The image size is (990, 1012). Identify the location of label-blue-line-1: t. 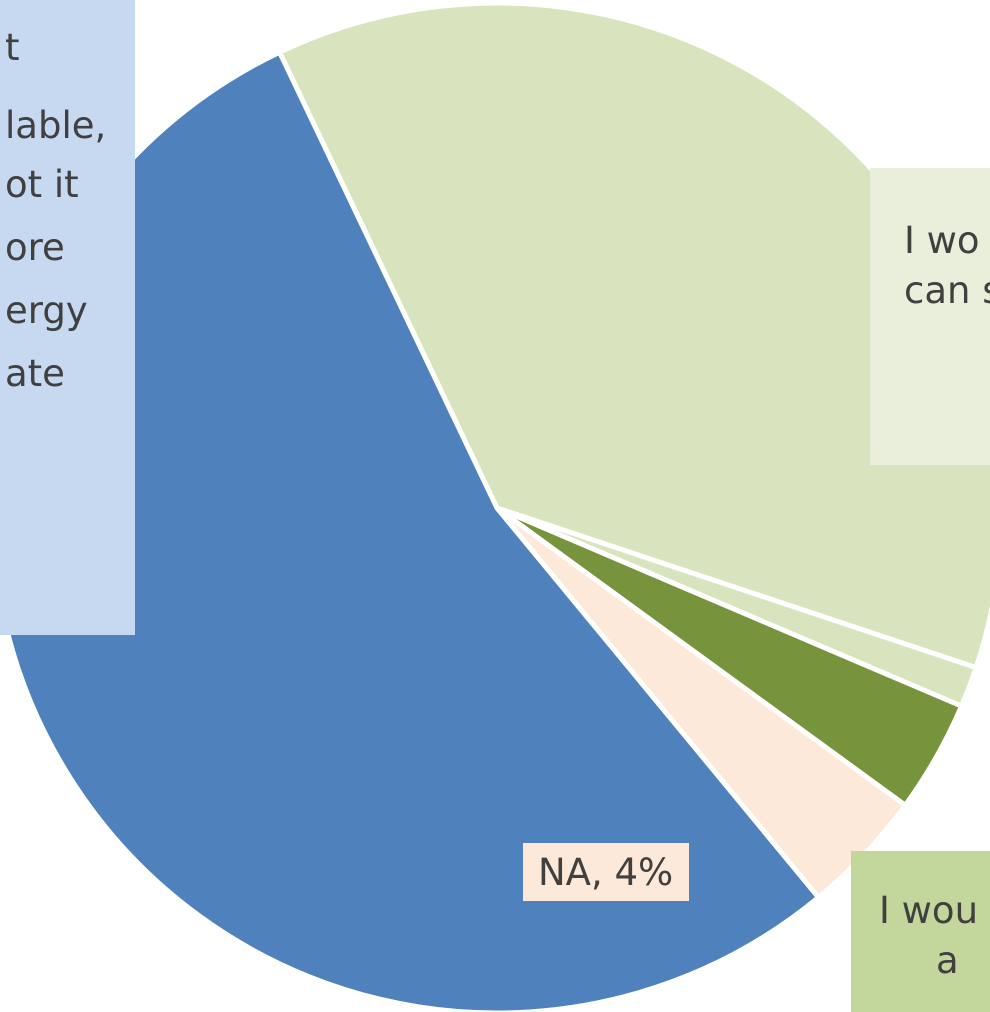
(12, 47).